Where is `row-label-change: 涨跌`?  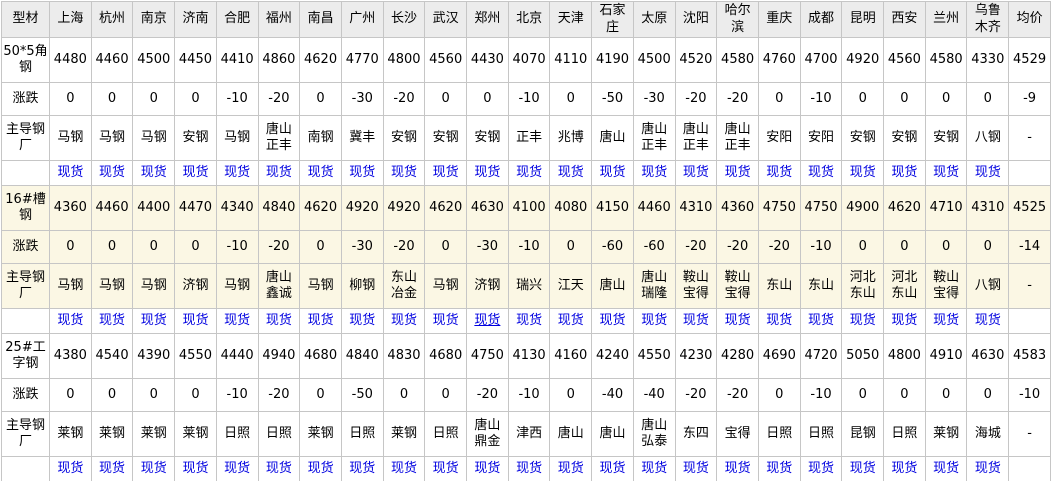 row-label-change: 涨跌 is located at coordinates (25, 395).